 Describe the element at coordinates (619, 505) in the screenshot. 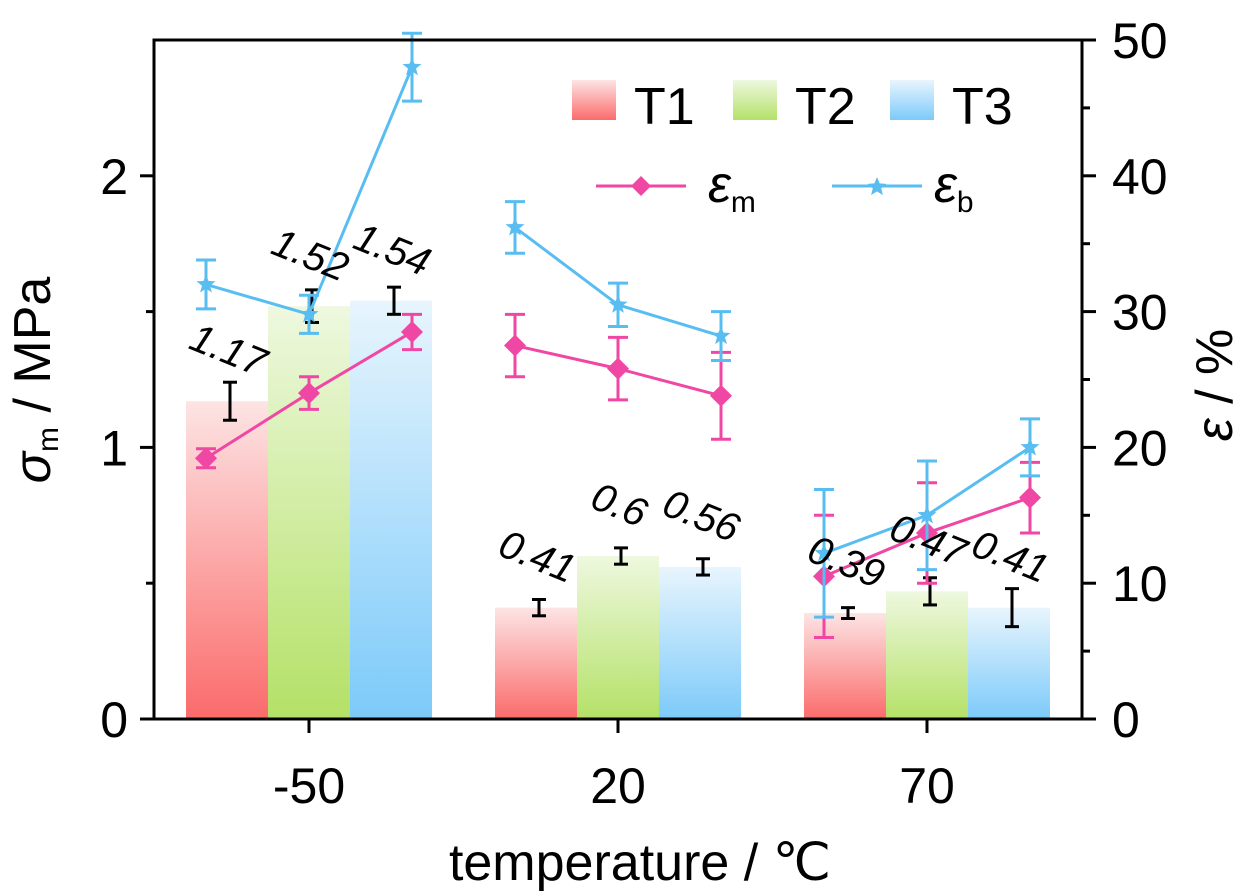

I see `bar-value-label: 0.6` at that location.